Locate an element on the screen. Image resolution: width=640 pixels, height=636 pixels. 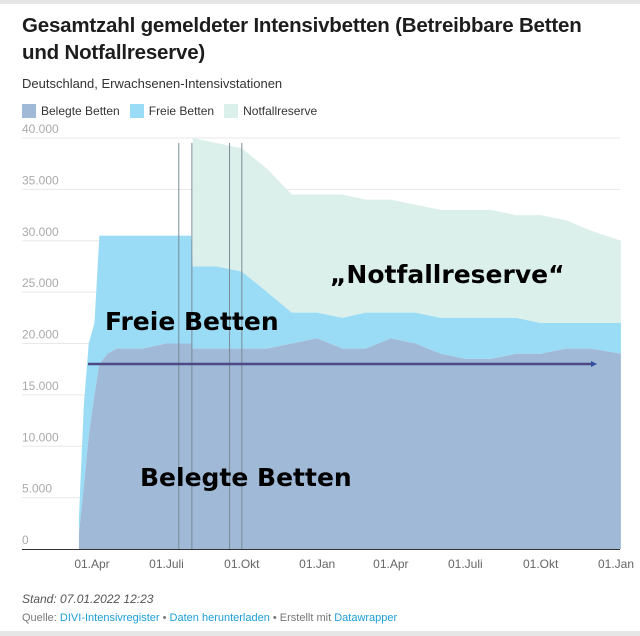
top-border is located at coordinates (320, 2).